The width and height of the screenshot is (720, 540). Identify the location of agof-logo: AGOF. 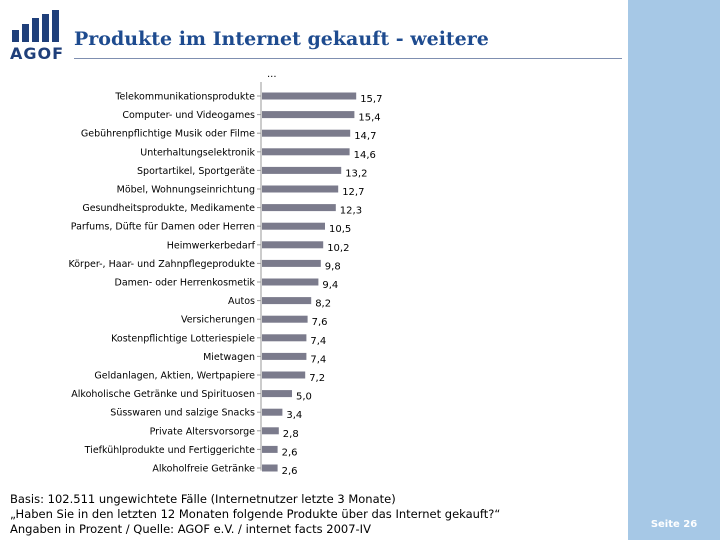
(36, 36).